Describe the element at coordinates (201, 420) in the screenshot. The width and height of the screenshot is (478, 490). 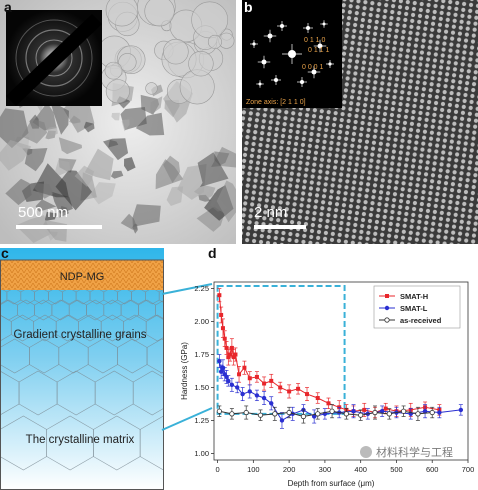
I see `y-tick-label: 1.25` at that location.